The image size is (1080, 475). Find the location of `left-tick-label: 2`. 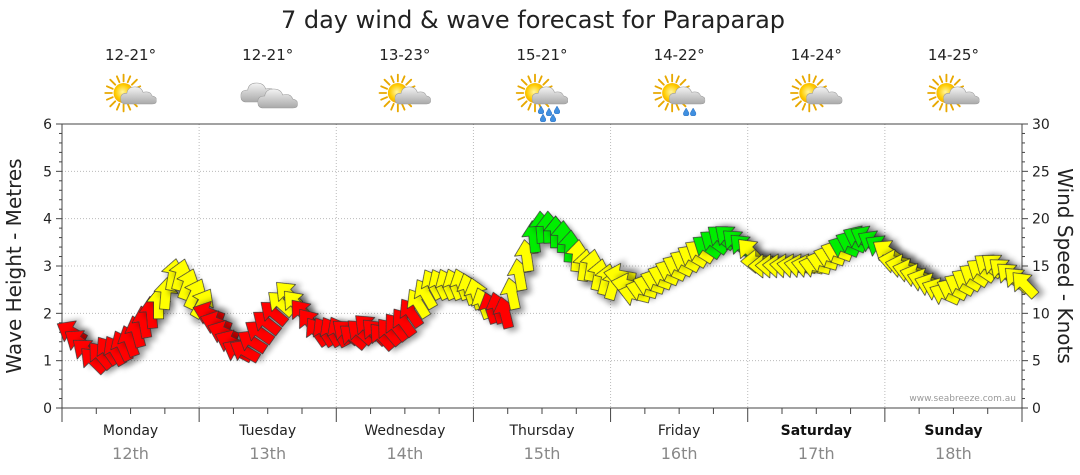

left-tick-label: 2 is located at coordinates (47, 314).